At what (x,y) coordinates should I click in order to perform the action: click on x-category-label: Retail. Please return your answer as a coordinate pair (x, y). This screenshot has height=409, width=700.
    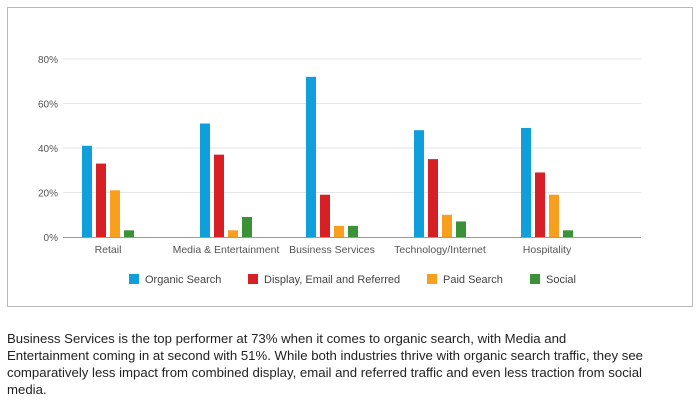
    Looking at the image, I should click on (108, 250).